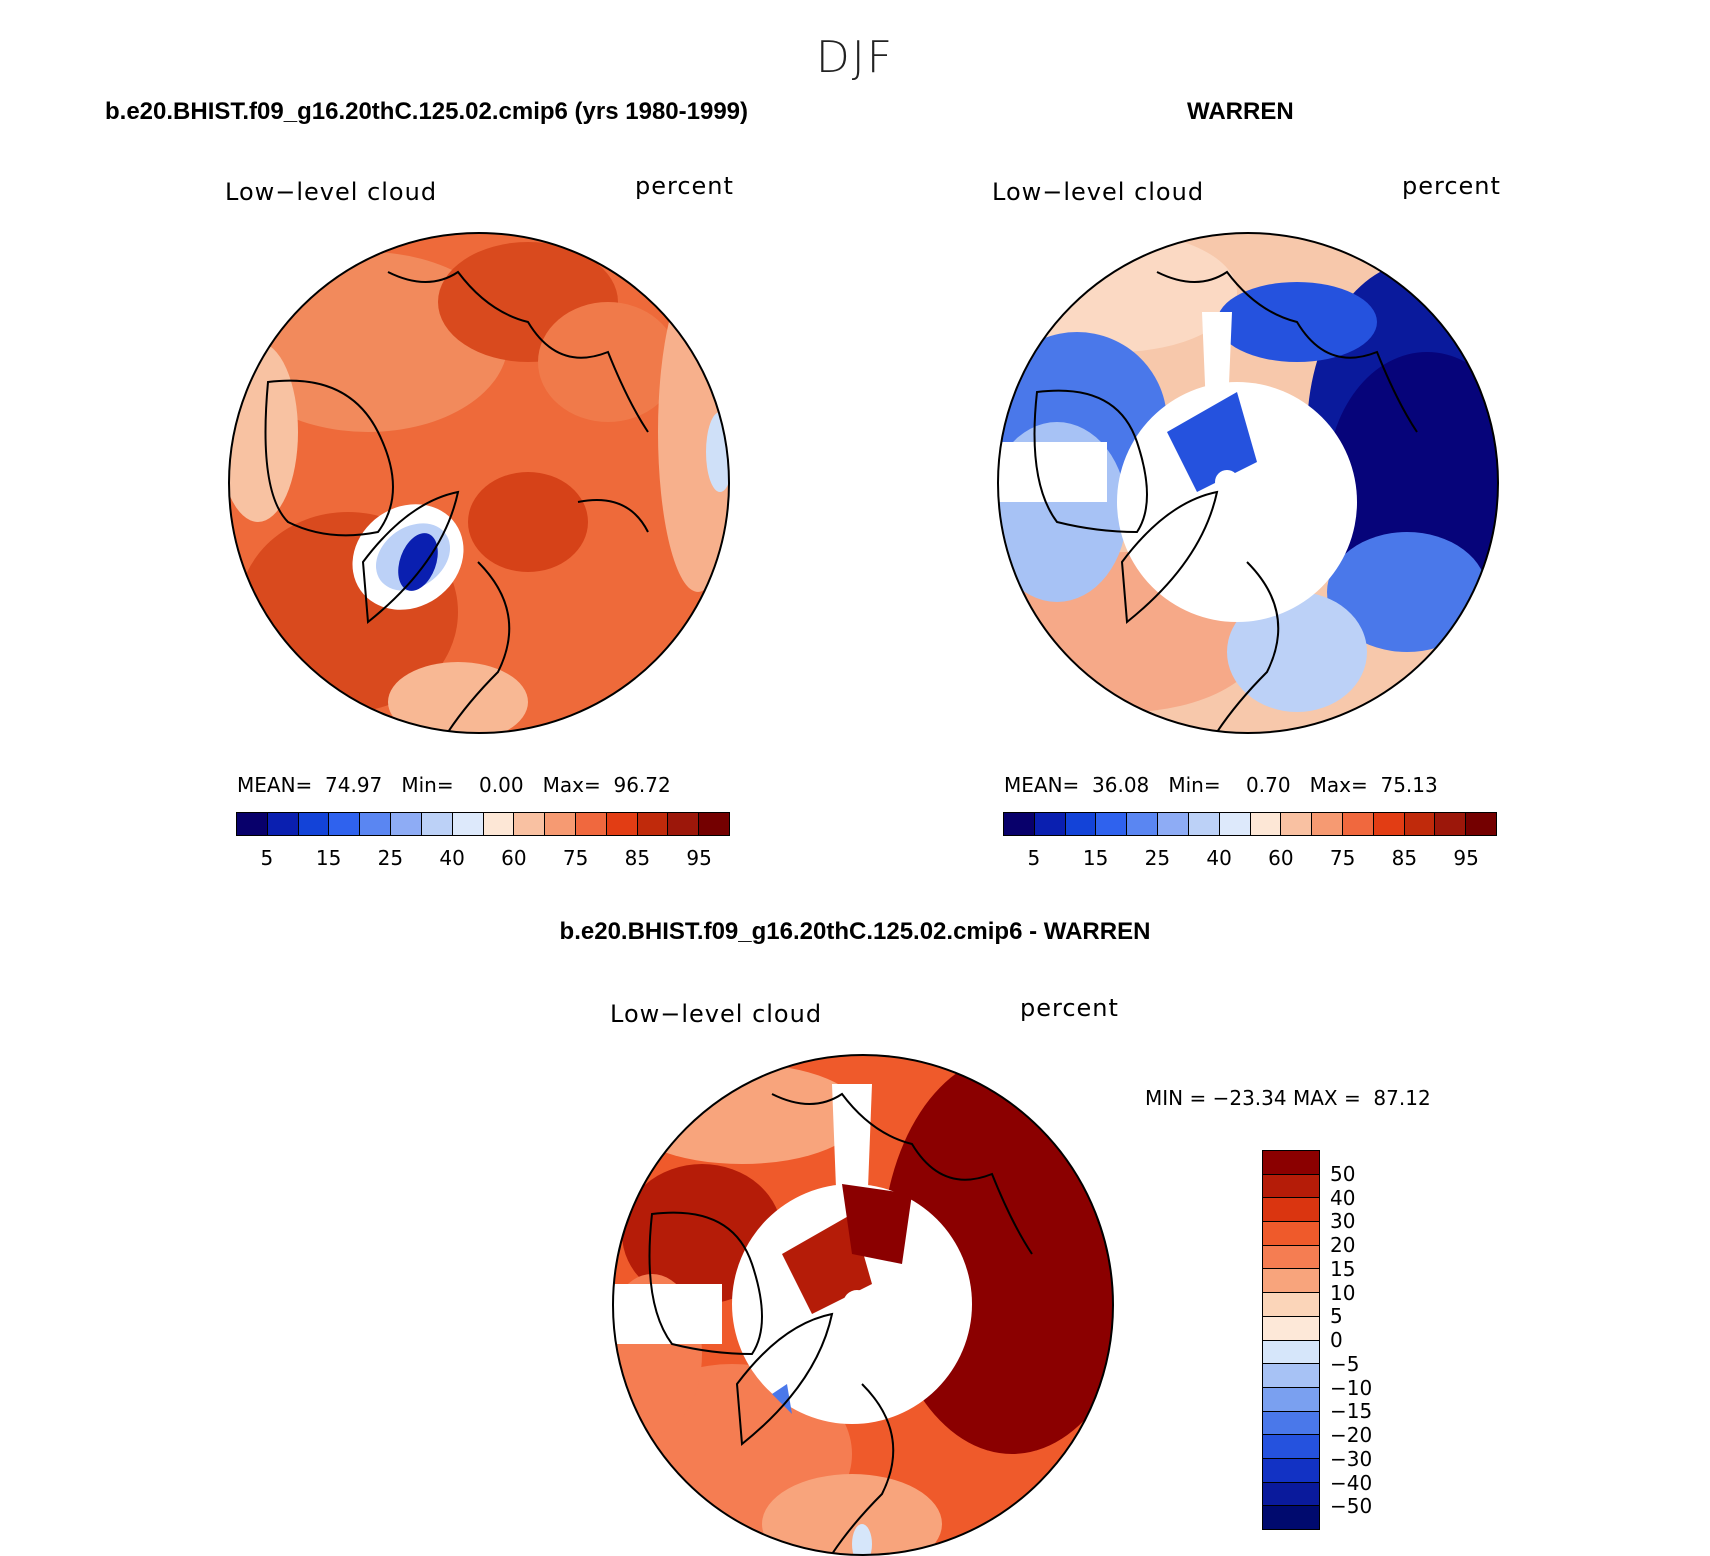 This screenshot has width=1710, height=1556. What do you see at coordinates (1343, 1245) in the screenshot?
I see `colorbar-tick-label: 20` at bounding box center [1343, 1245].